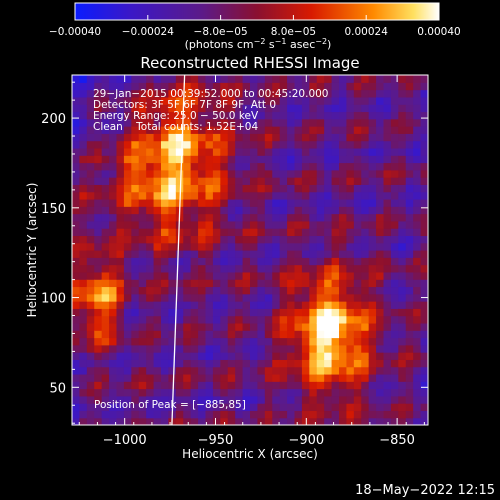  What do you see at coordinates (53, 119) in the screenshot?
I see `y-tick-label: 200` at bounding box center [53, 119].